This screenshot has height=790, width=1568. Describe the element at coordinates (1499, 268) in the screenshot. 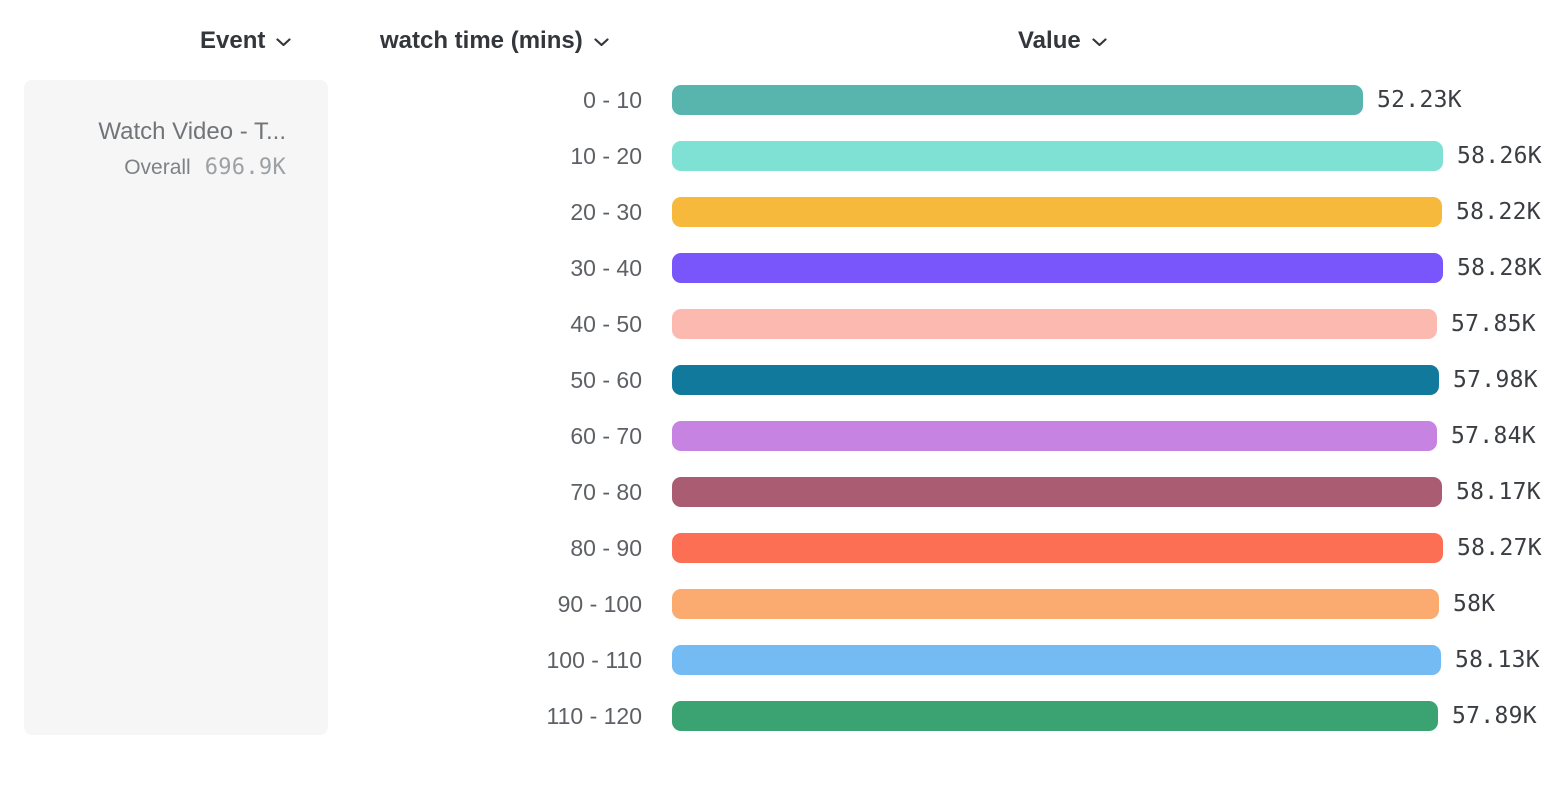

I see `bar-value-label: 58.28K` at that location.